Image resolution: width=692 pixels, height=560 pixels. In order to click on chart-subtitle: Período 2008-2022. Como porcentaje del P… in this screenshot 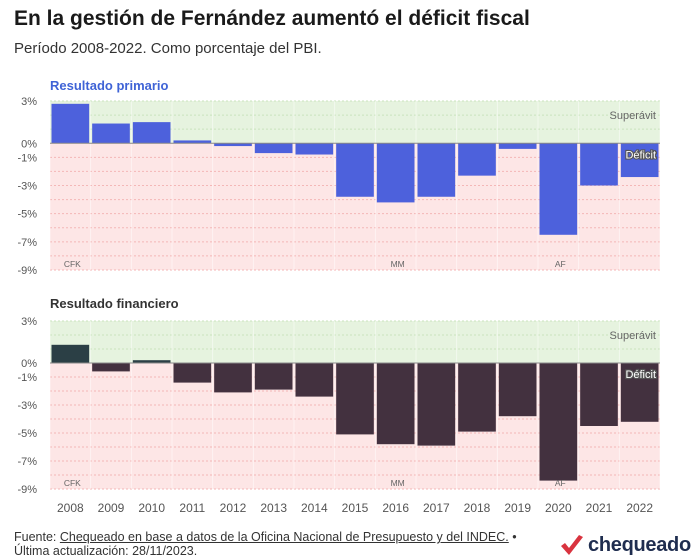, I will do `click(168, 48)`.